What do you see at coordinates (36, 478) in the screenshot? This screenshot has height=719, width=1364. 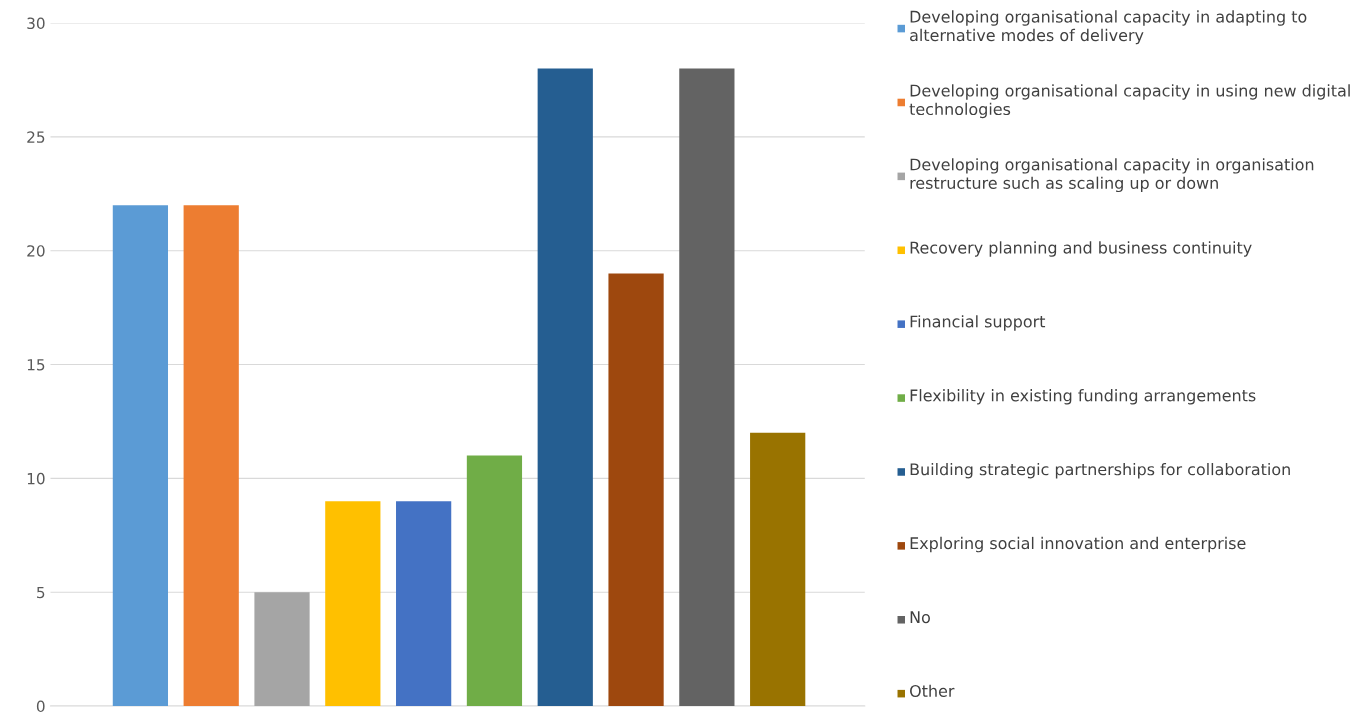 I see `y-tick-label: 10` at bounding box center [36, 478].